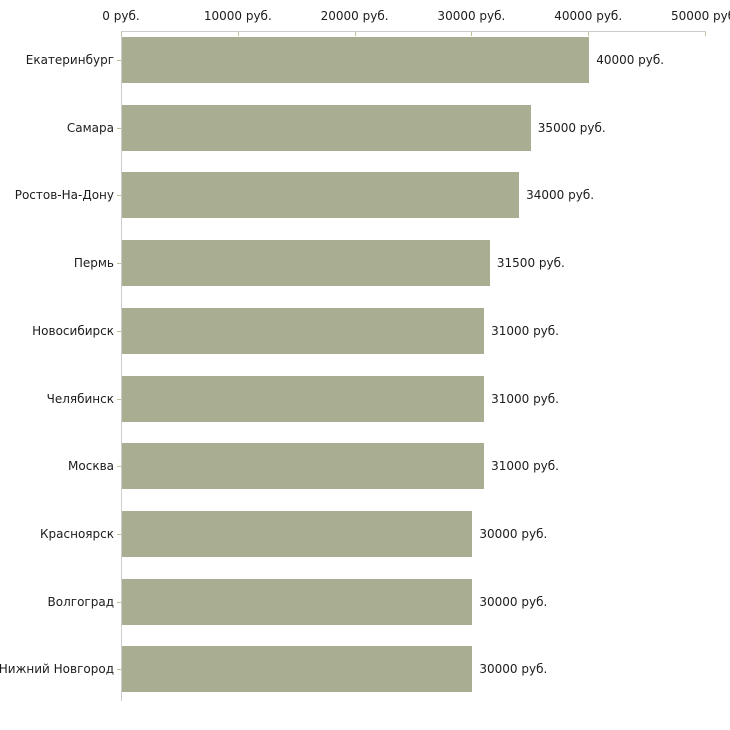 Image resolution: width=730 pixels, height=730 pixels. What do you see at coordinates (560, 195) in the screenshot?
I see `value-label: 34000 руб.` at bounding box center [560, 195].